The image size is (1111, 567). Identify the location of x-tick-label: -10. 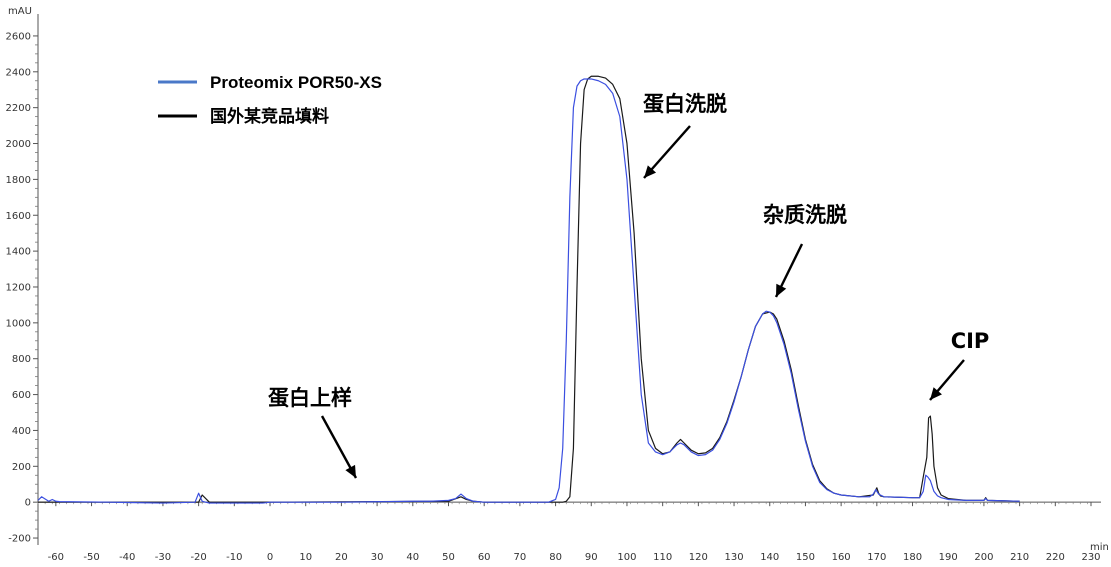
(234, 557).